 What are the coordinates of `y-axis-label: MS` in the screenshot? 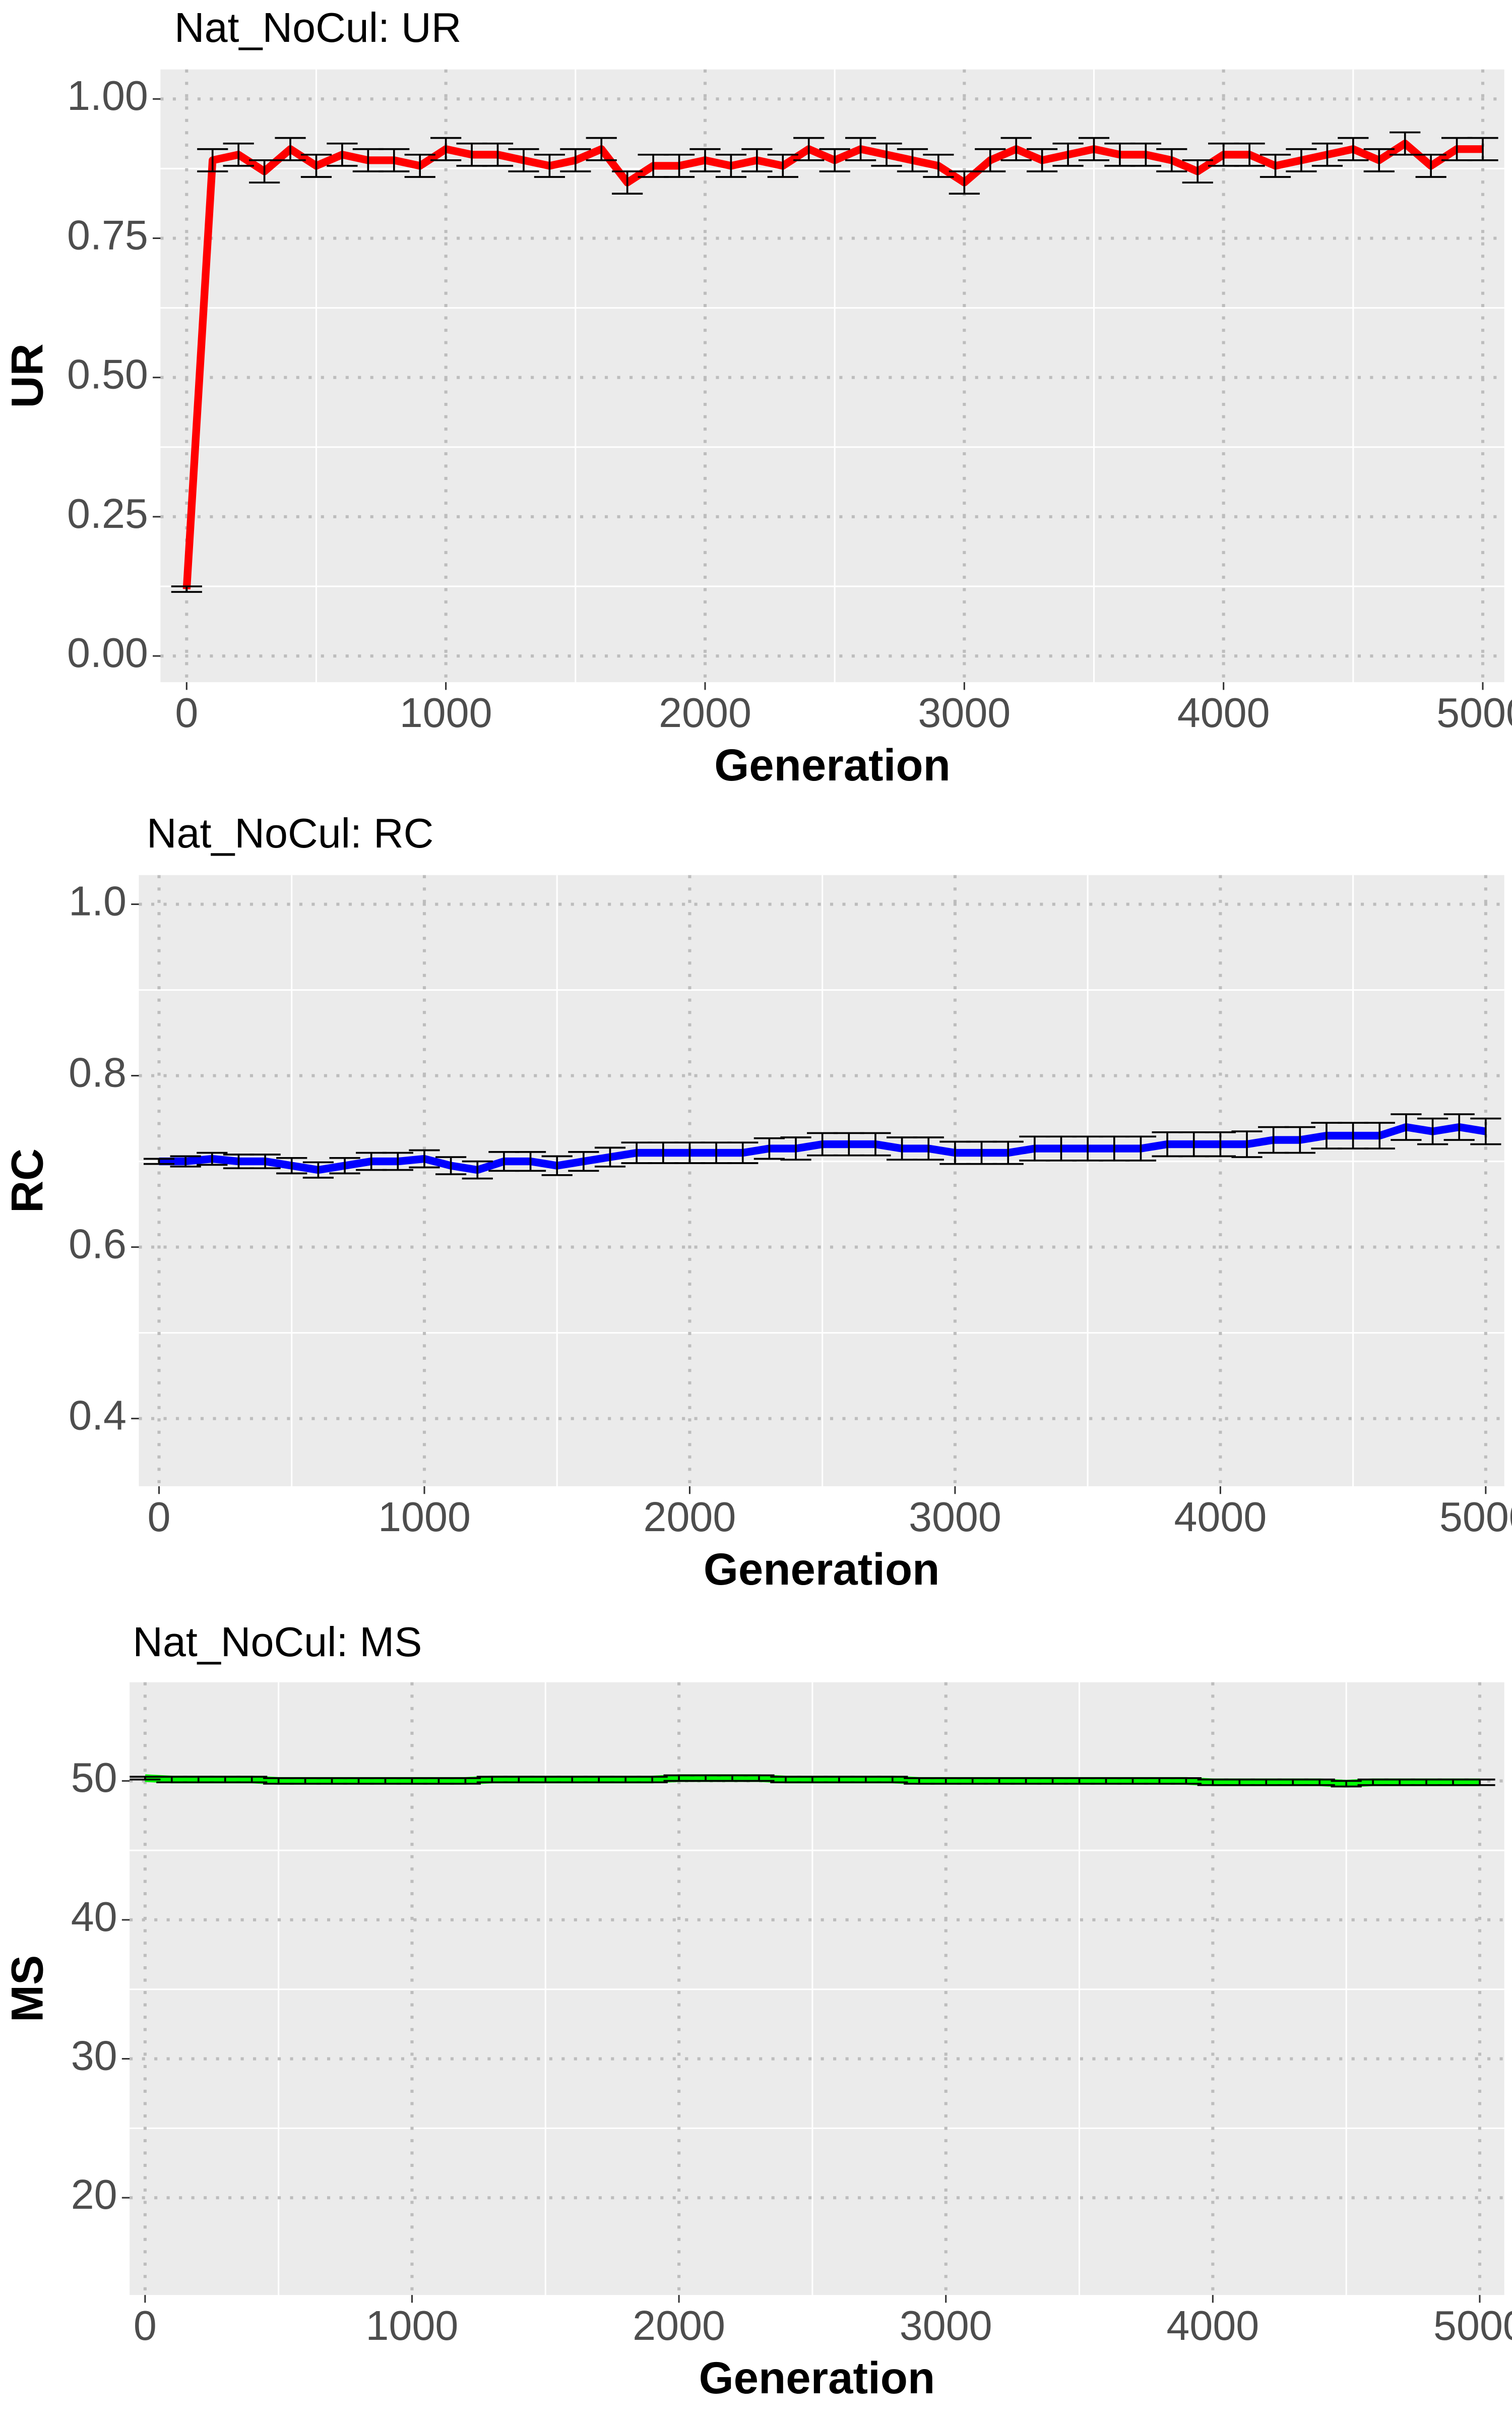 It's located at (27, 1988).